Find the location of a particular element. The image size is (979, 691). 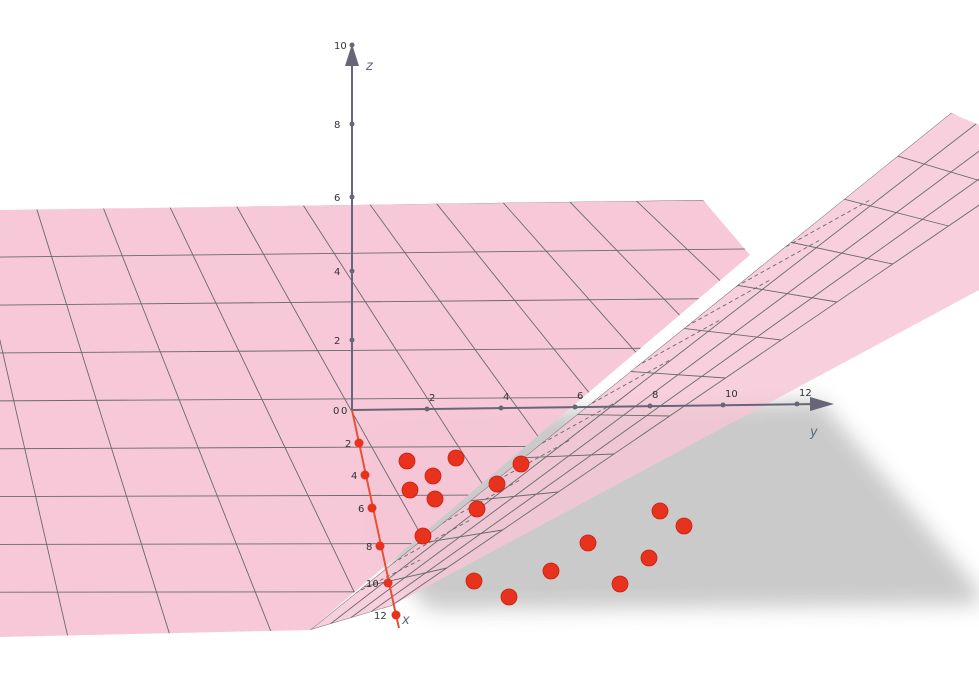

z-tick-label: 4 is located at coordinates (337, 272).